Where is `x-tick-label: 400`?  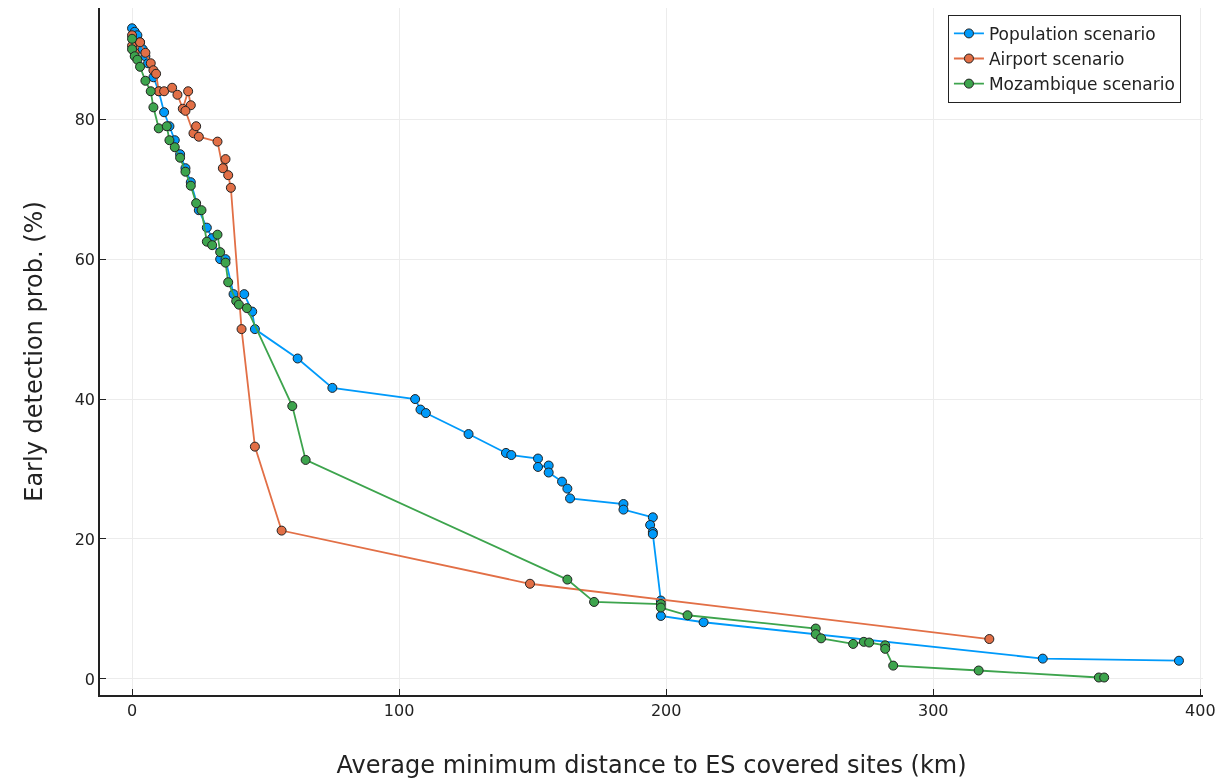 x-tick-label: 400 is located at coordinates (1200, 710).